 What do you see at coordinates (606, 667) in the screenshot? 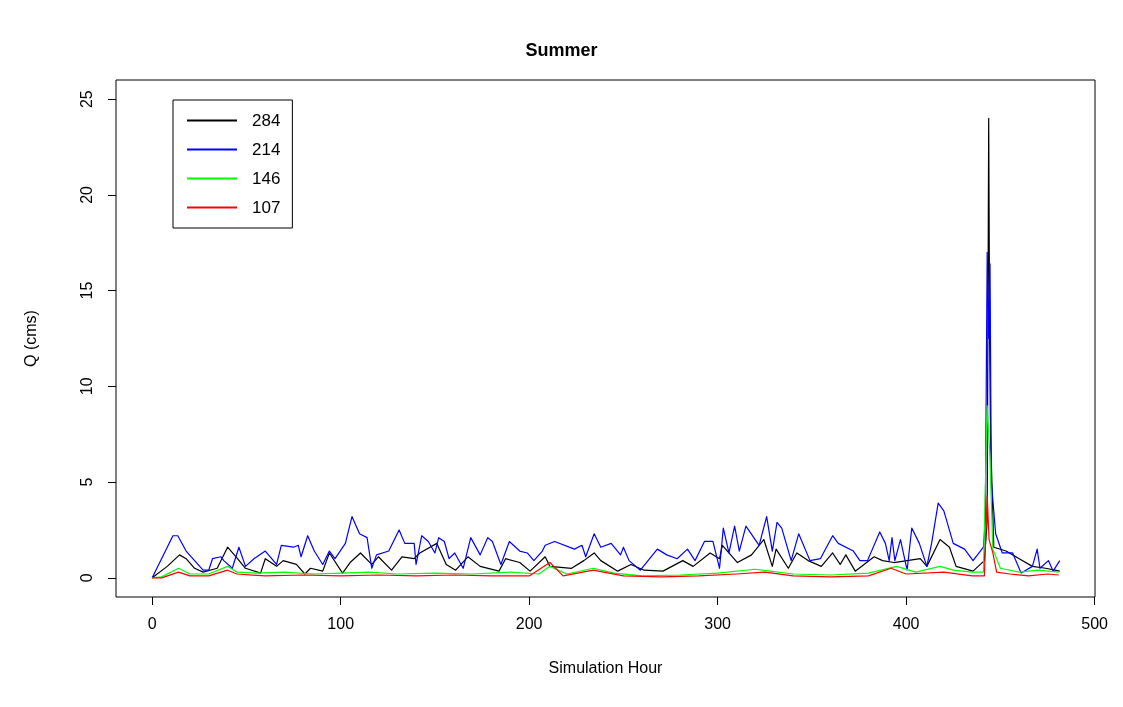
I see `x-axis-title: Simulation Hour` at bounding box center [606, 667].